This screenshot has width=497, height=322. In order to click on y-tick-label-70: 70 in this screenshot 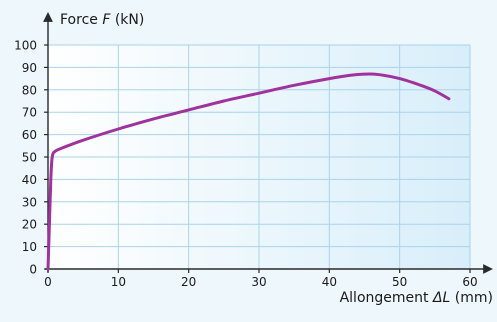, I will do `click(29, 113)`.